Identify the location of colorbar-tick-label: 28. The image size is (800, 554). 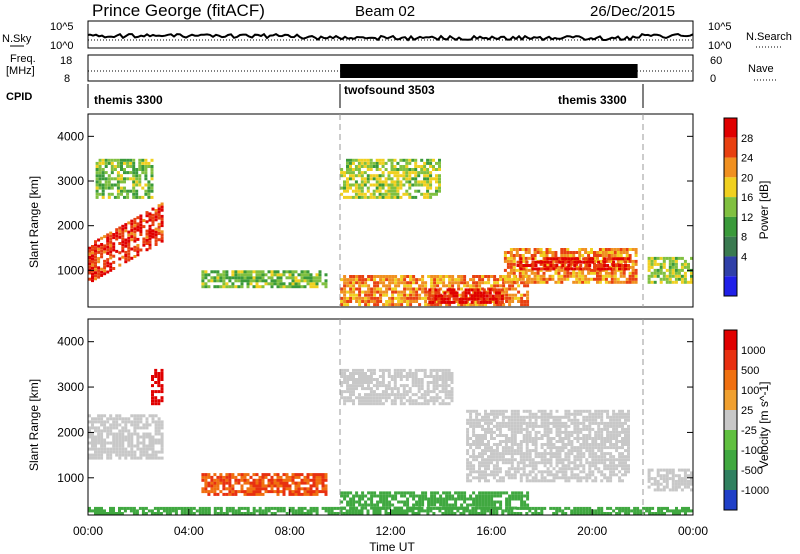
(747, 139).